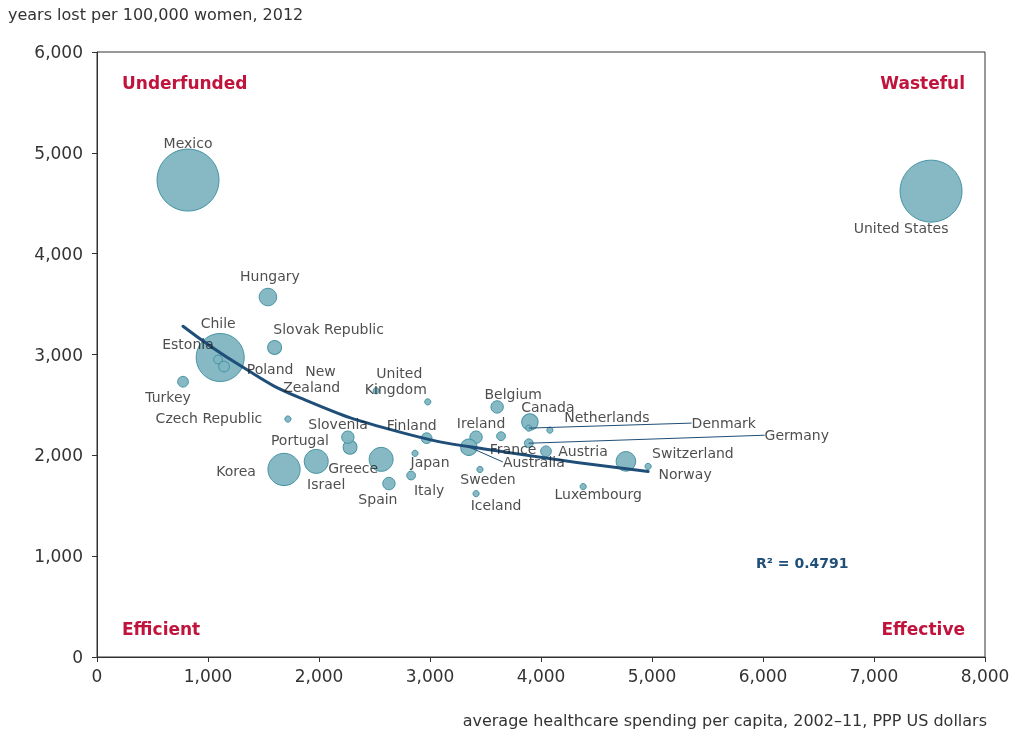 Image resolution: width=1017 pixels, height=735 pixels. Describe the element at coordinates (724, 720) in the screenshot. I see `x-axis-title: average healthcare spending per capita, 2002–11, PPP US dollars` at that location.